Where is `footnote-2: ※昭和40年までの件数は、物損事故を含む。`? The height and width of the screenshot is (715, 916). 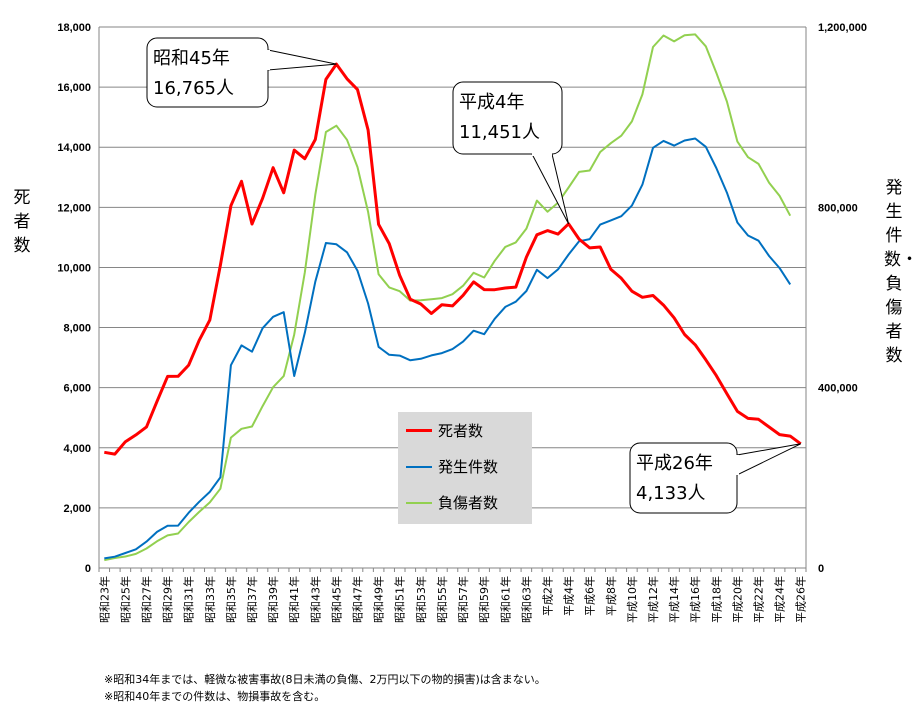 footnote-2: ※昭和40年までの件数は、物損事故を含む。 is located at coordinates (215, 696).